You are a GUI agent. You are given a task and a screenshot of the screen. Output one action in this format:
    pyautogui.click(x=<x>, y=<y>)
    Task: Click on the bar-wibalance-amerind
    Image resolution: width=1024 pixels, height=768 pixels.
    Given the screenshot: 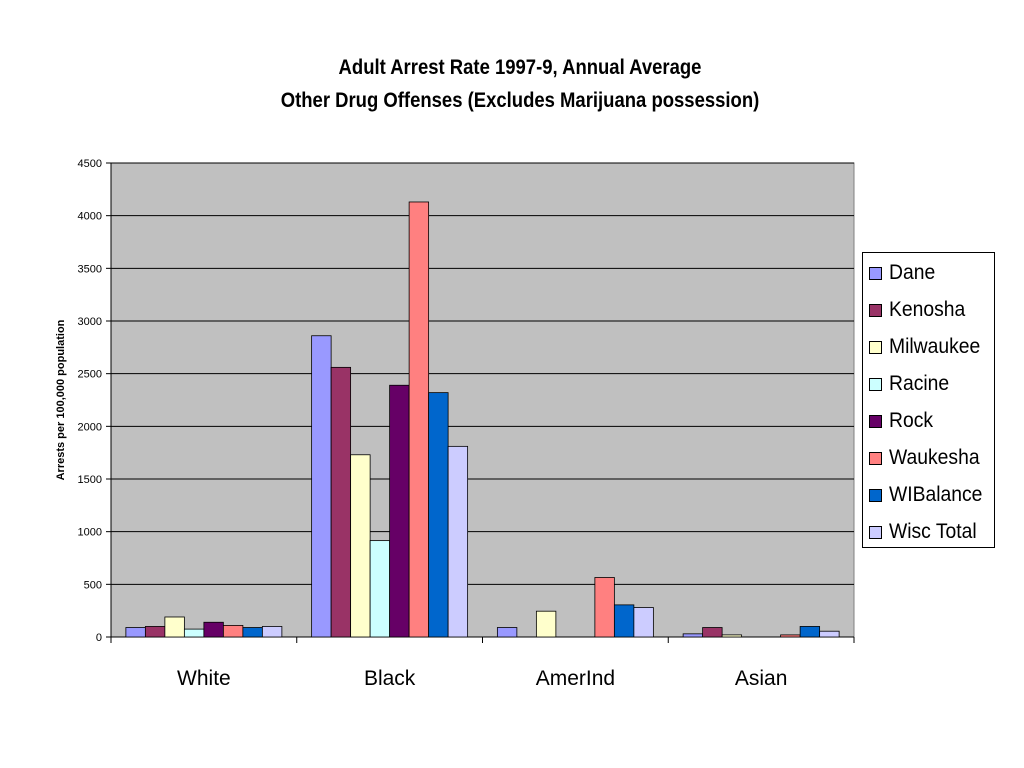 What is the action you would take?
    pyautogui.click(x=624, y=621)
    